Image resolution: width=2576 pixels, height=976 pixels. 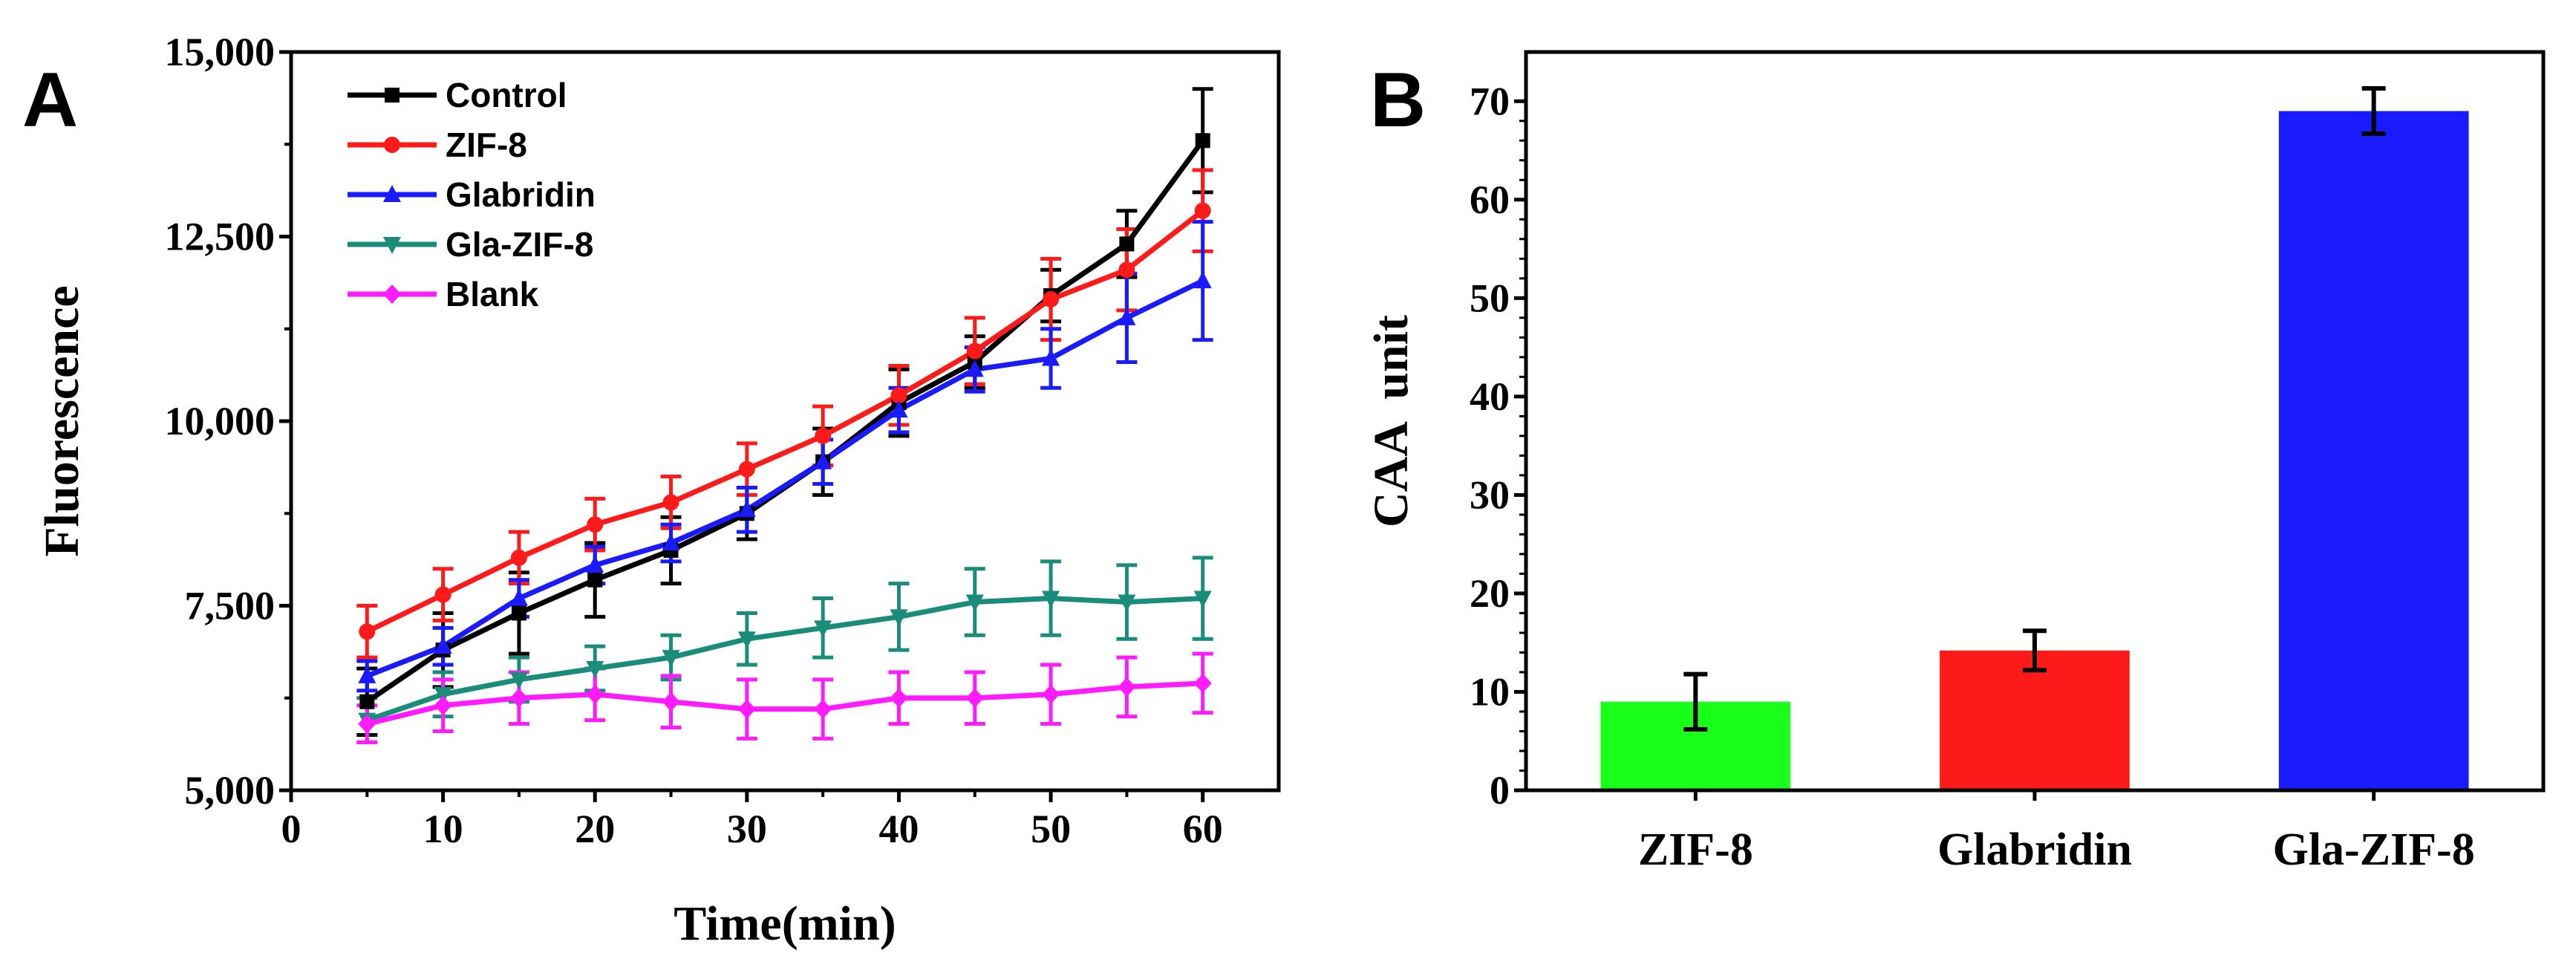 I want to click on glabridin-line, so click(x=785, y=478).